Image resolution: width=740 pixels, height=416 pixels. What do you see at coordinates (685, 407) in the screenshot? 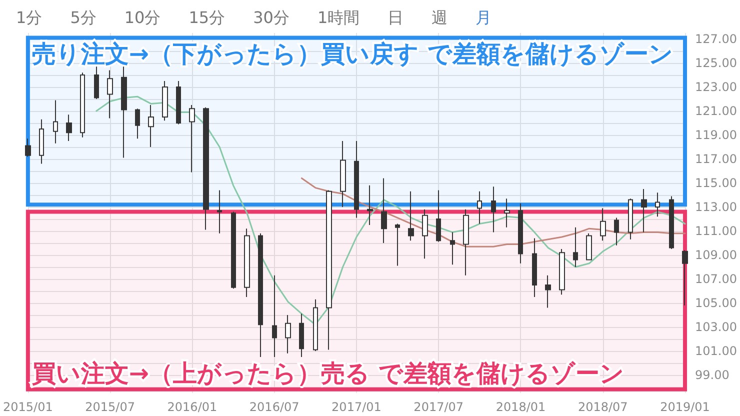
I see `x-tick-label: 2019/01` at bounding box center [685, 407].